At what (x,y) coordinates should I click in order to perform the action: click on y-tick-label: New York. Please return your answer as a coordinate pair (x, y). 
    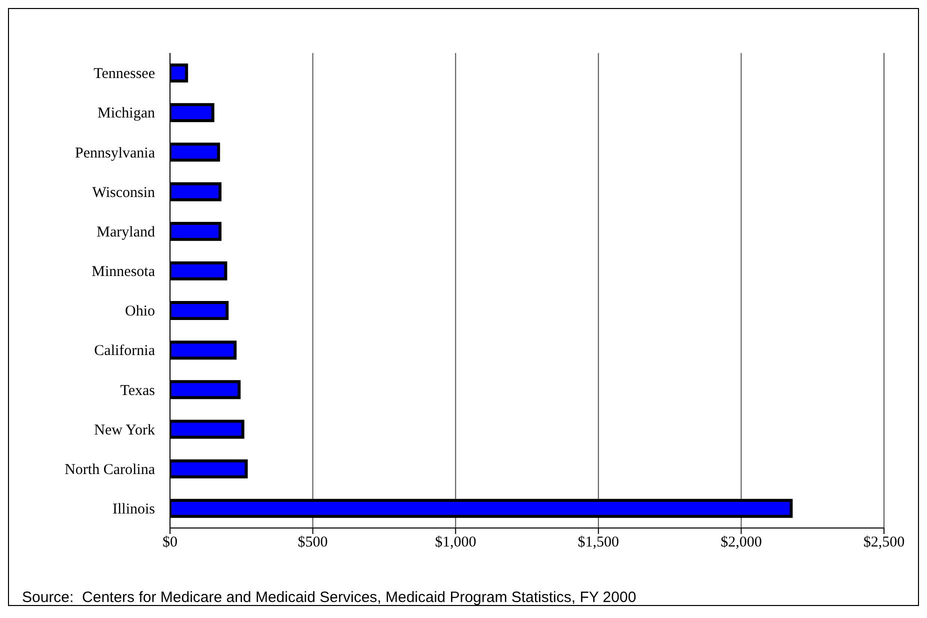
    Looking at the image, I should click on (125, 430).